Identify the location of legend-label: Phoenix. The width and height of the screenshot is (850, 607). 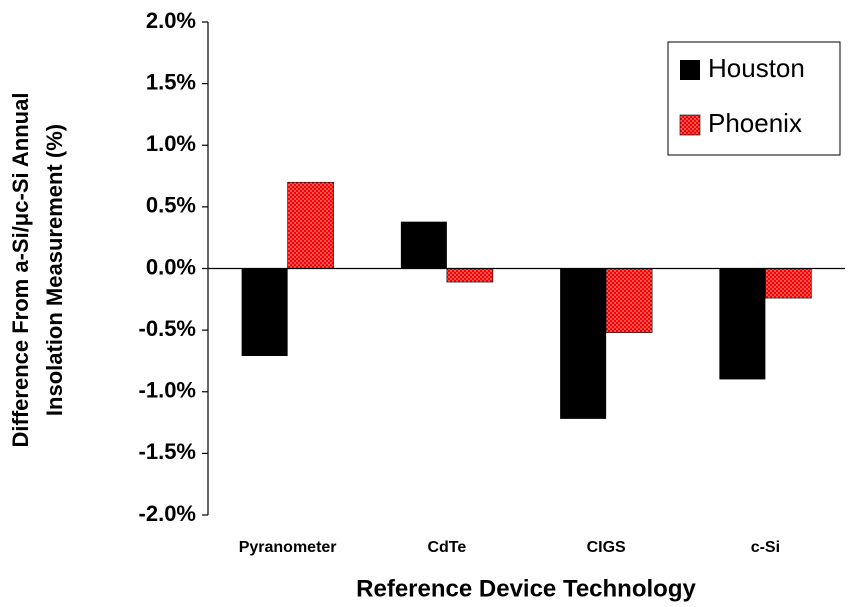
(755, 123).